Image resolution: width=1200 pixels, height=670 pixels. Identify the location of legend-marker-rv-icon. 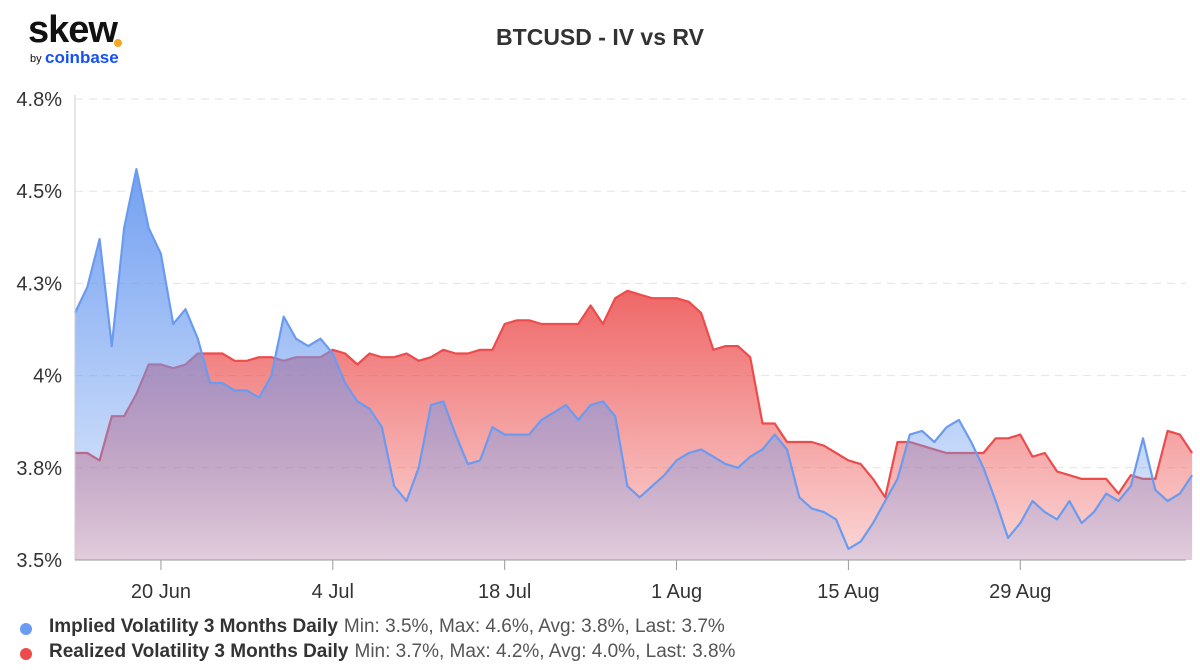
(26, 654).